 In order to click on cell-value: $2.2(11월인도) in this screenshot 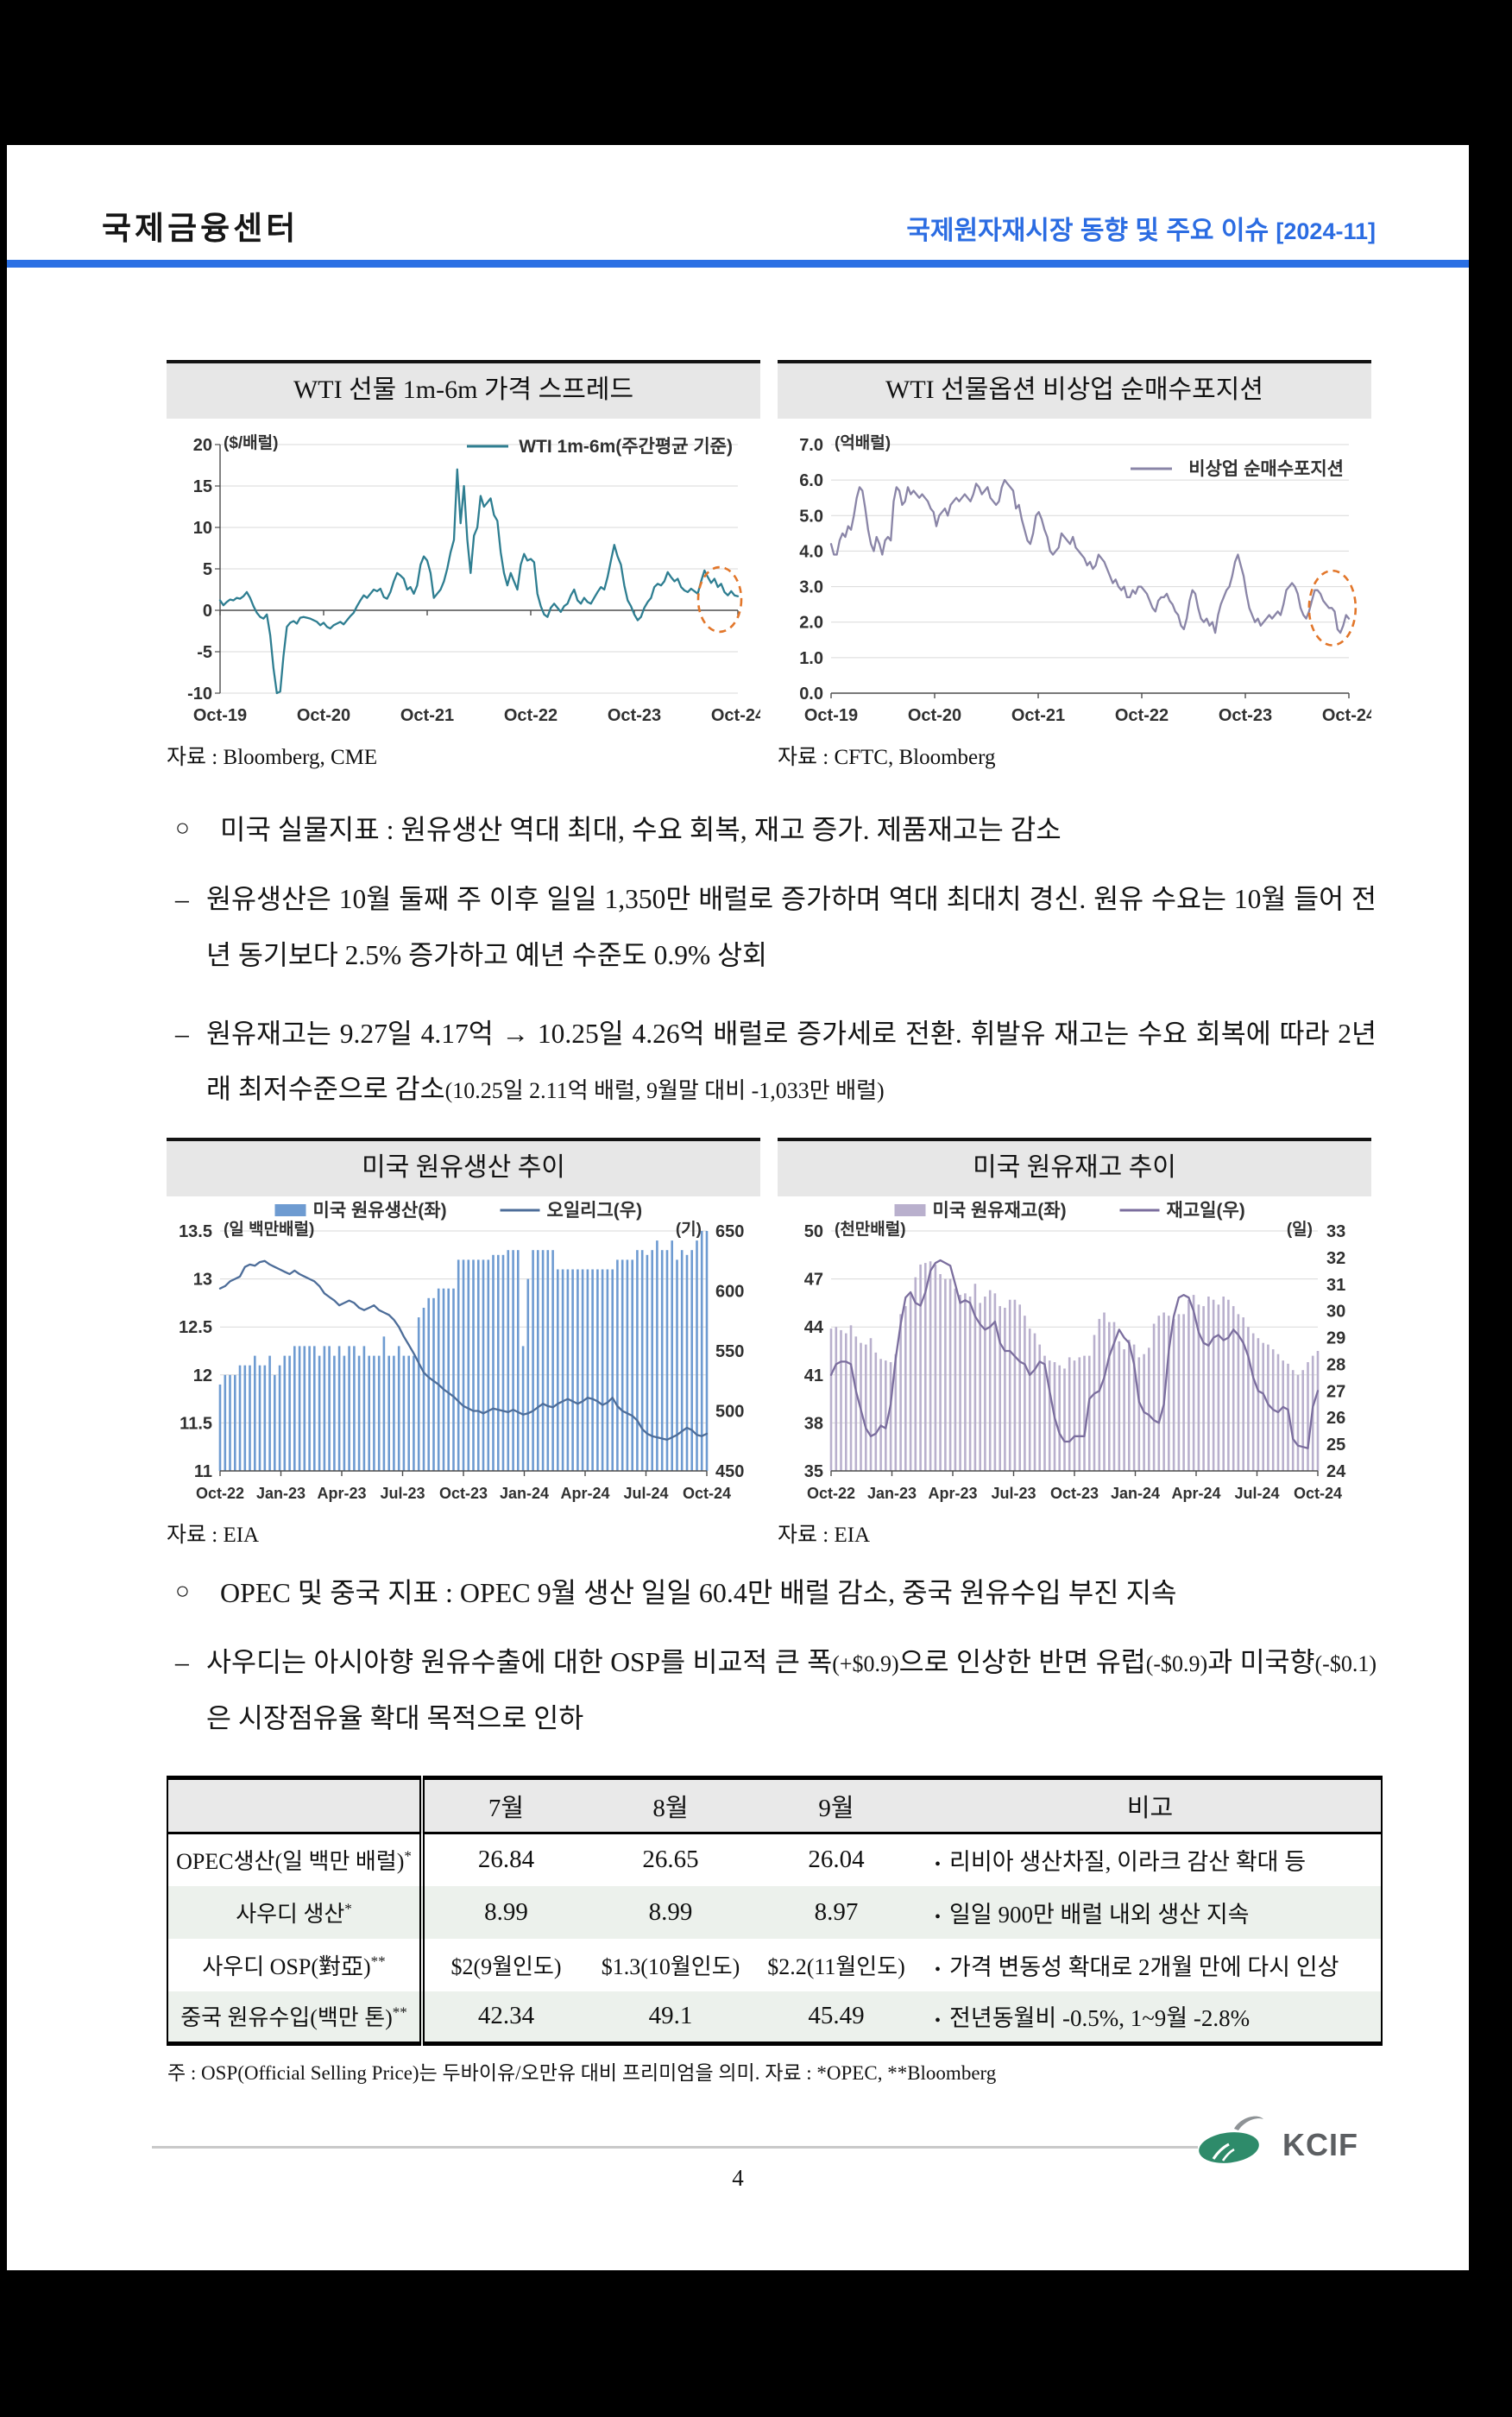, I will do `click(836, 1966)`.